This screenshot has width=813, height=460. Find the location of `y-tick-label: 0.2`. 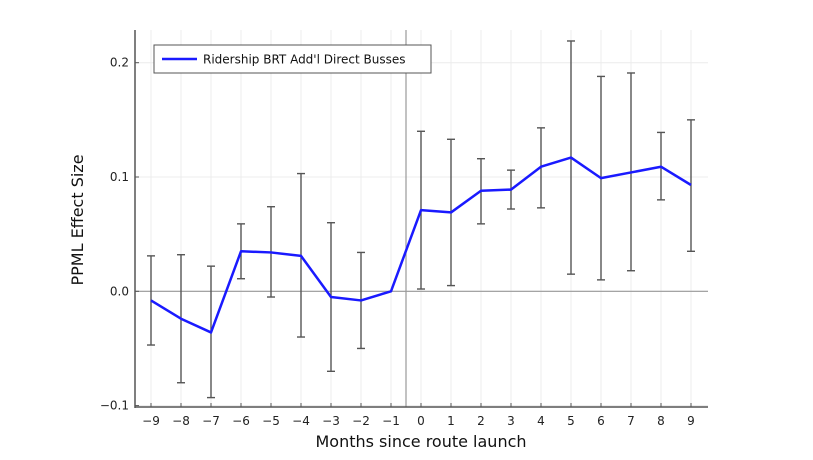

y-tick-label: 0.2 is located at coordinates (119, 63).